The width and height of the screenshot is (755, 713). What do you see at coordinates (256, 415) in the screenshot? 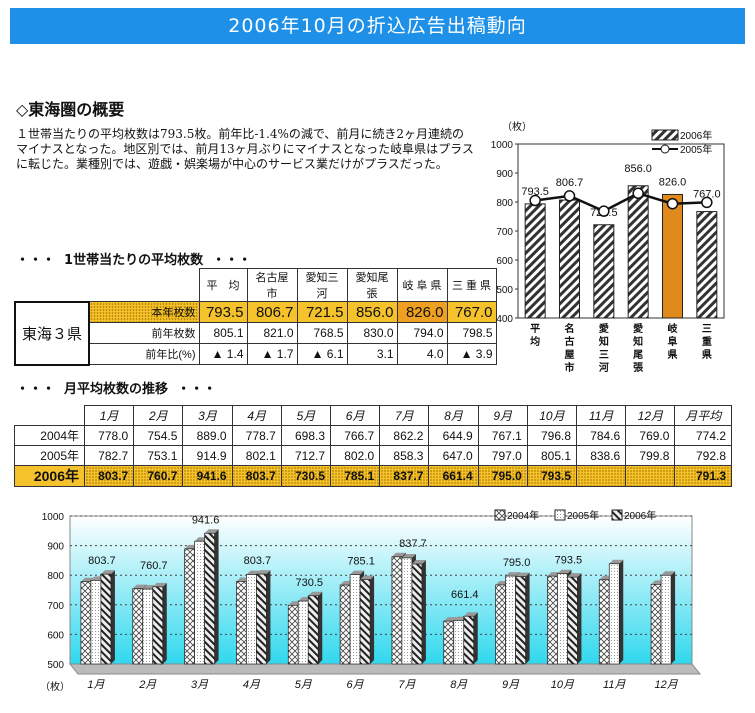
I see `month-header: 4月` at bounding box center [256, 415].